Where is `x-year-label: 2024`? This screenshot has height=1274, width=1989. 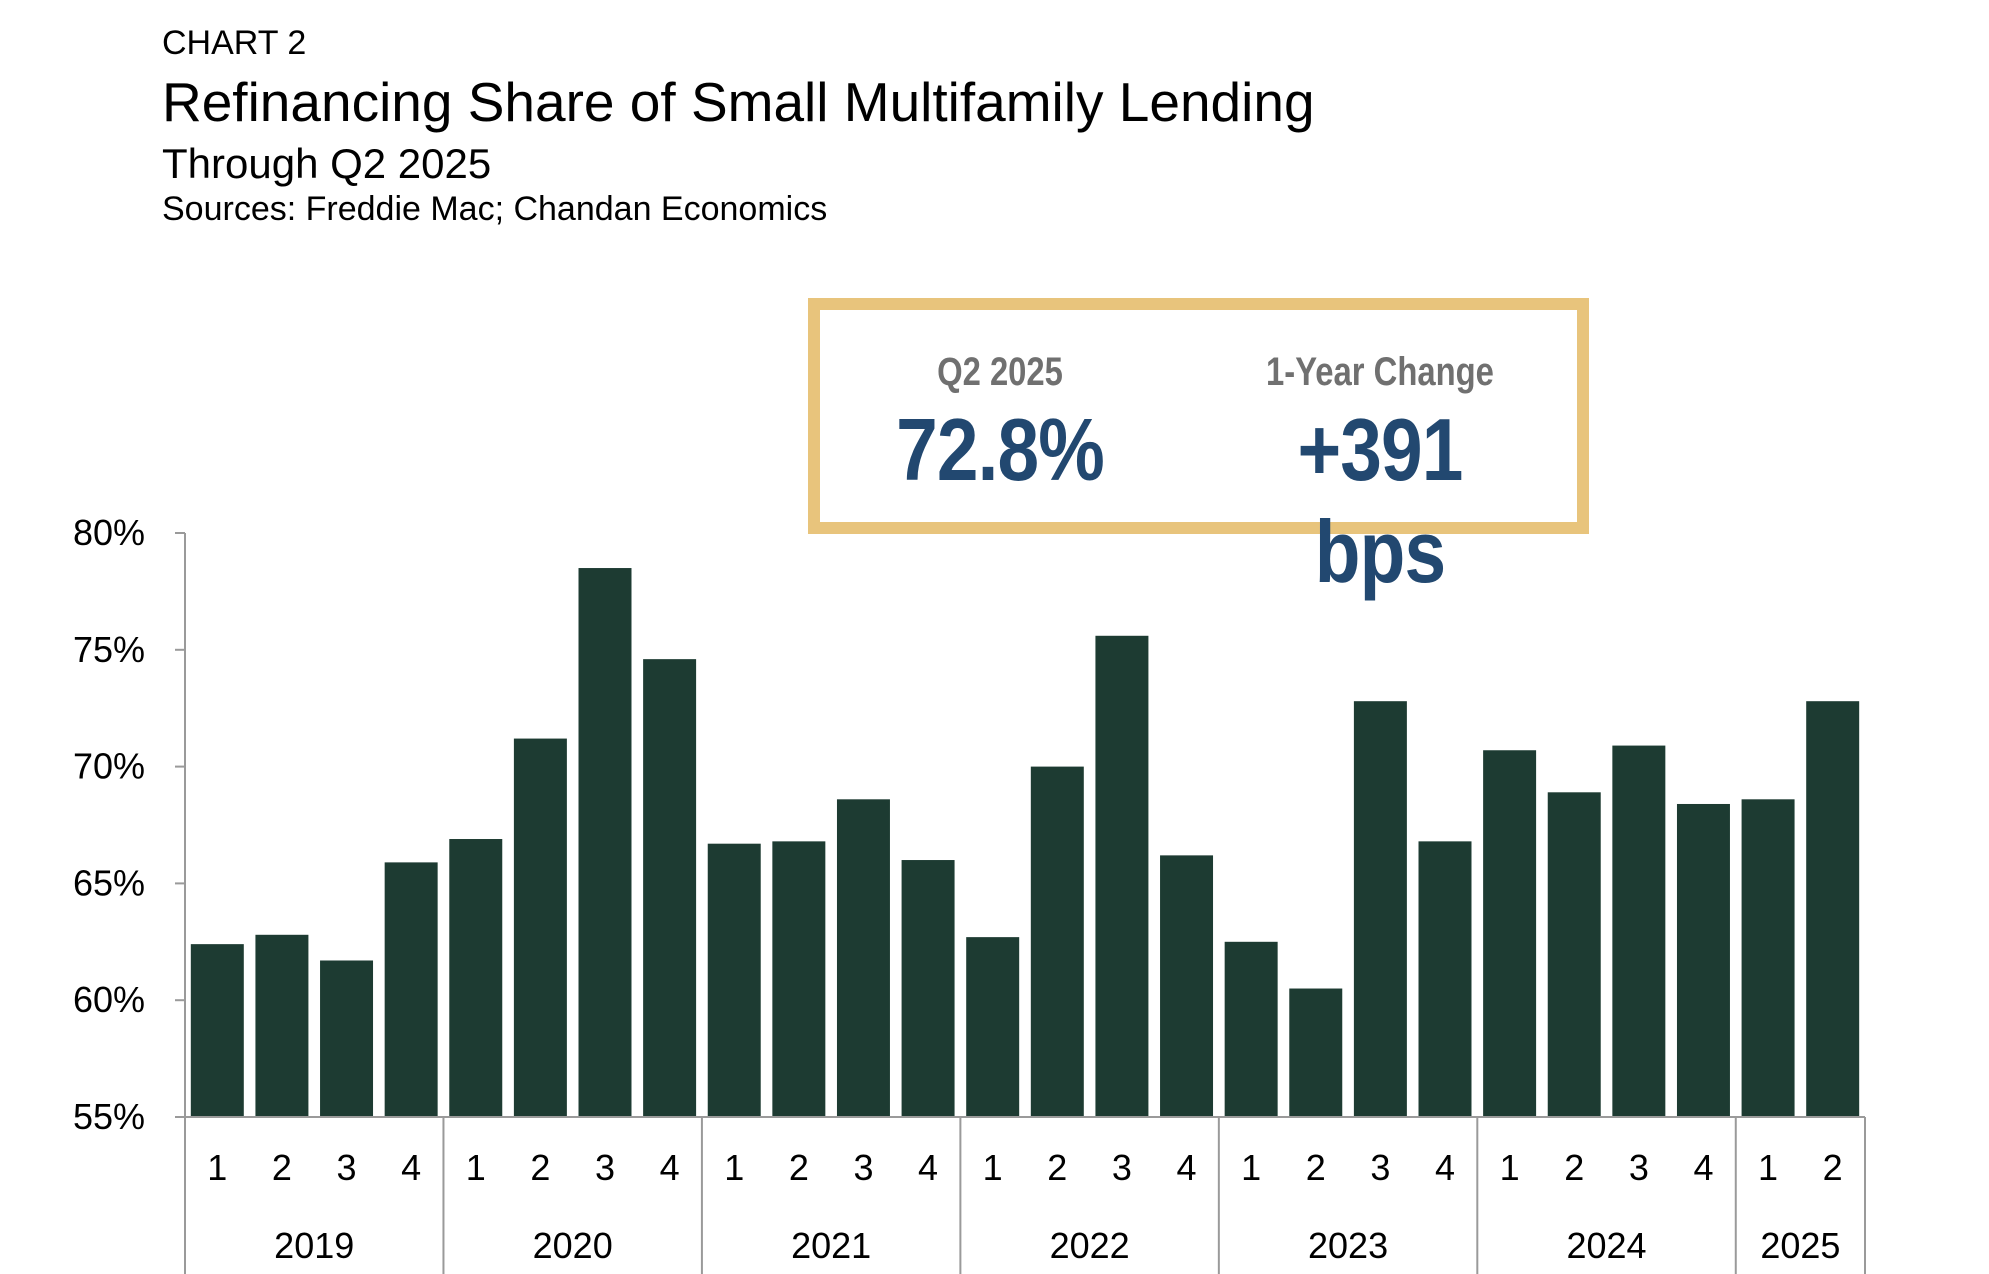
x-year-label: 2024 is located at coordinates (1606, 1245).